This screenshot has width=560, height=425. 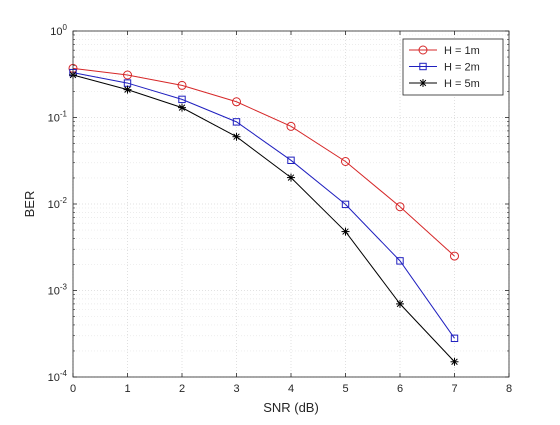 I want to click on legend-label: H = 2m, so click(x=462, y=68).